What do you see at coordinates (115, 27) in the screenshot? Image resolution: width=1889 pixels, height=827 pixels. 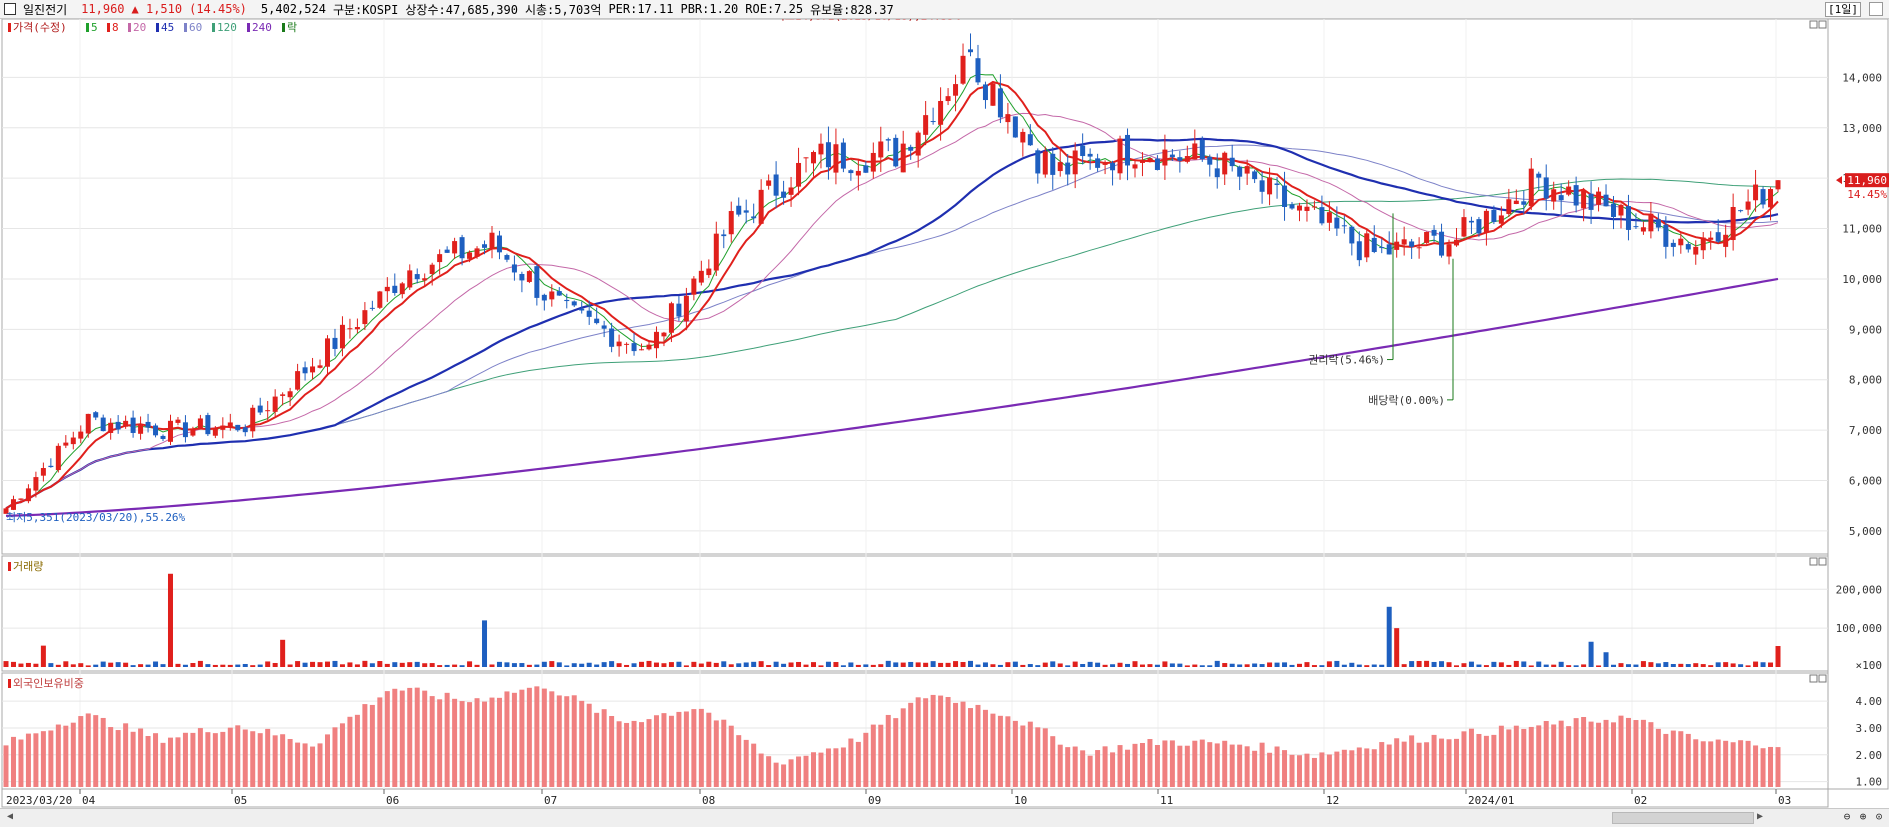 I see `legend-ma-label: 8` at bounding box center [115, 27].